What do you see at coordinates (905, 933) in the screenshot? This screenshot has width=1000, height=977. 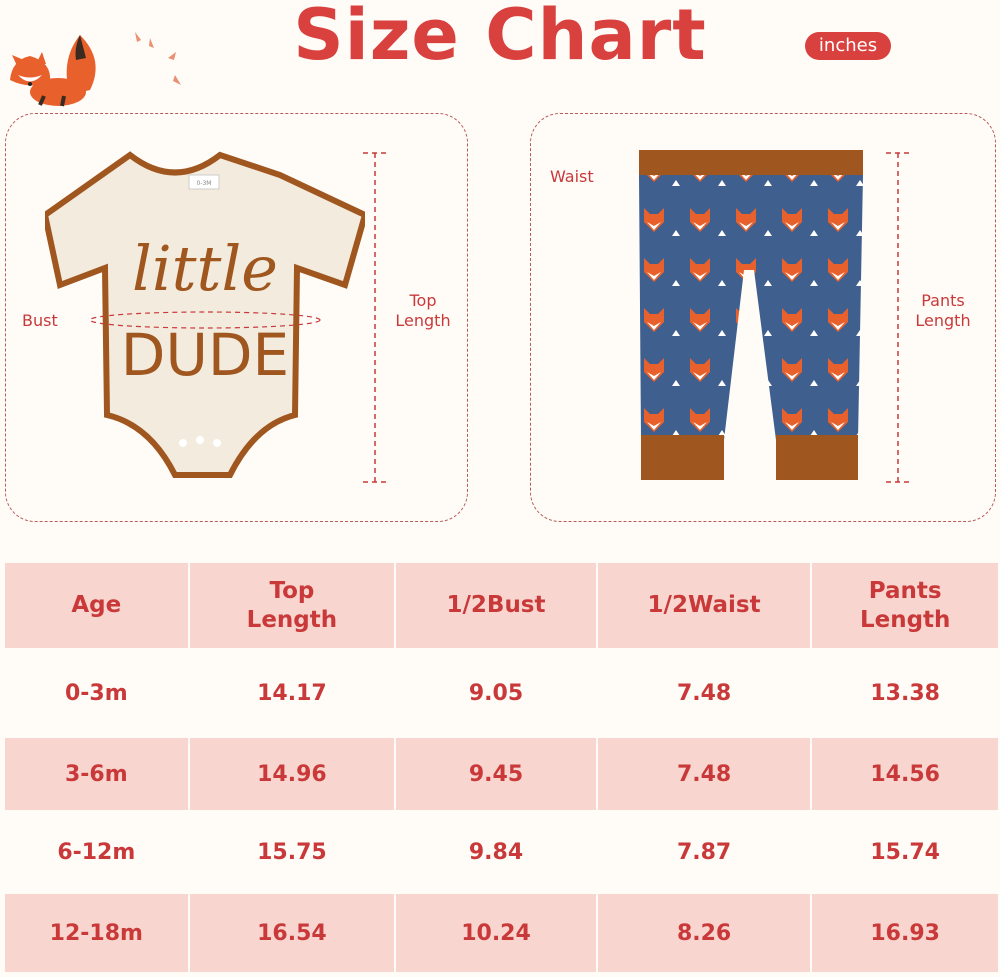 I see `cell-pants-length: 16.93` at bounding box center [905, 933].